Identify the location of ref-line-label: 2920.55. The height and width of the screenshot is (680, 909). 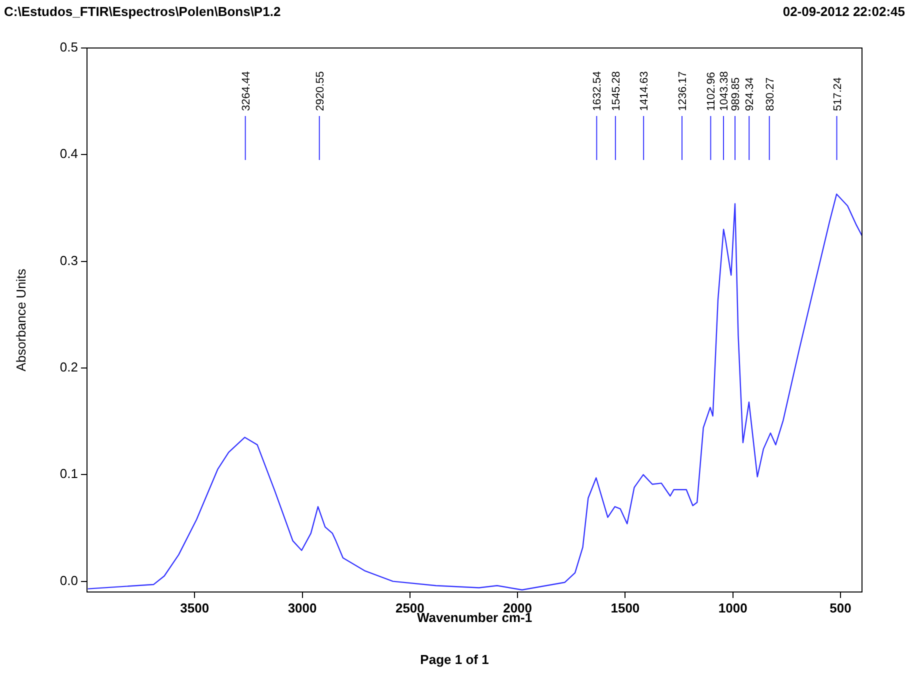
(320, 91).